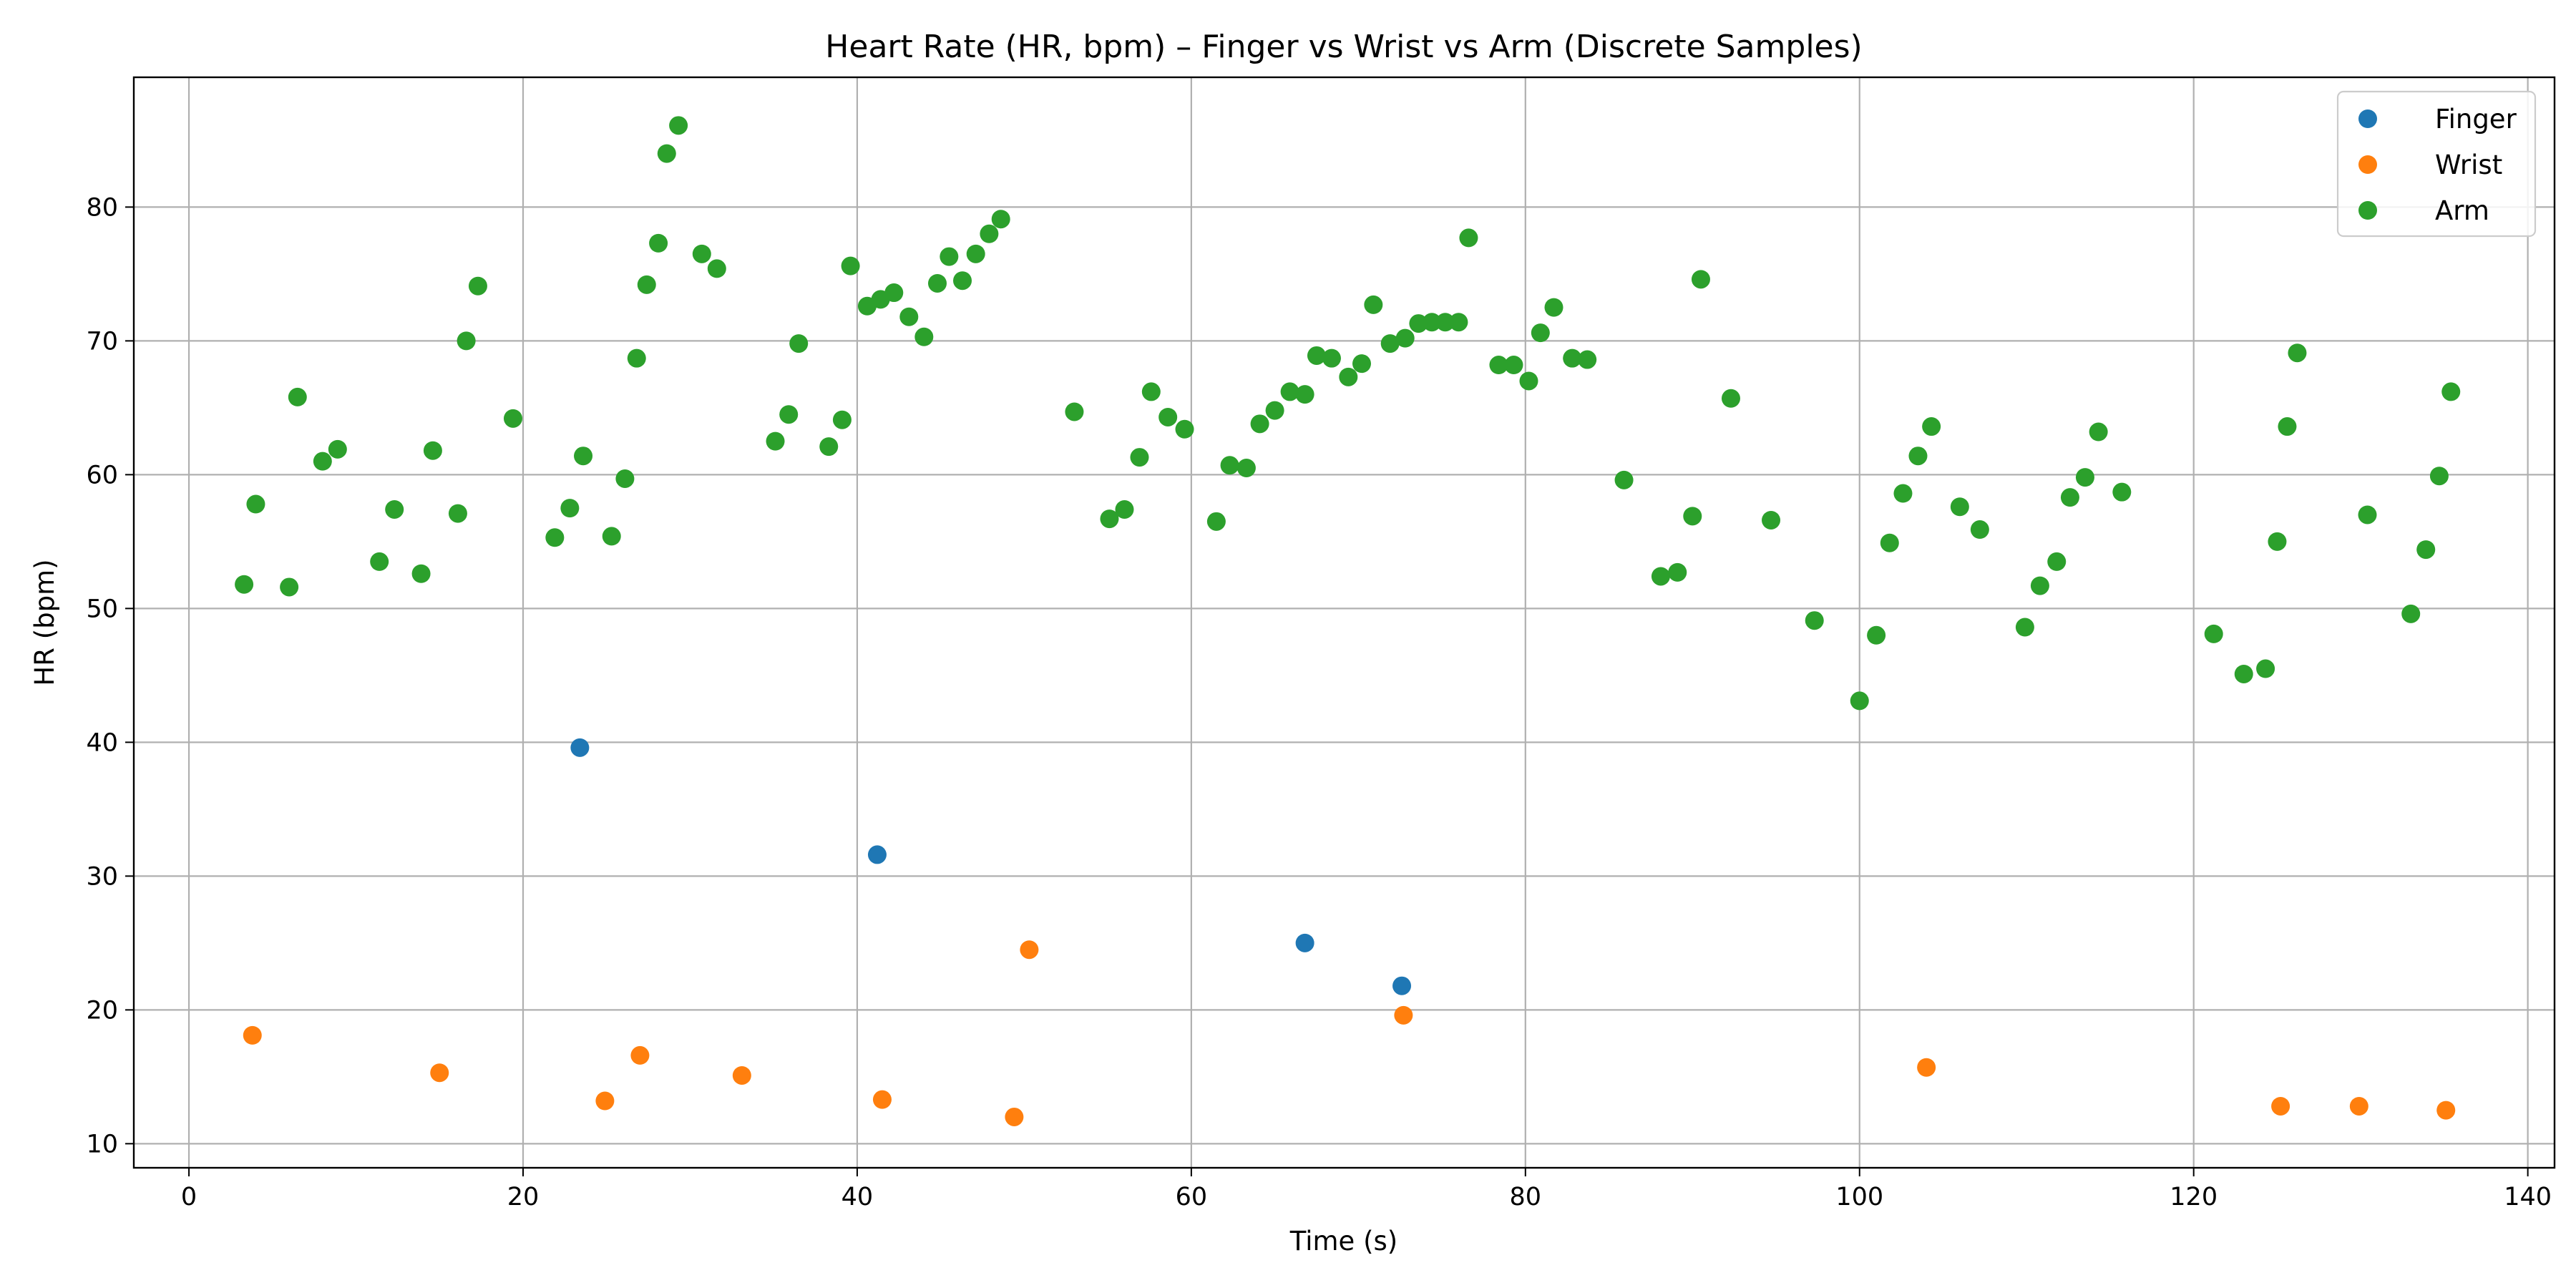 Image resolution: width=2576 pixels, height=1288 pixels. What do you see at coordinates (1526, 1197) in the screenshot?
I see `x-tick-label: 80` at bounding box center [1526, 1197].